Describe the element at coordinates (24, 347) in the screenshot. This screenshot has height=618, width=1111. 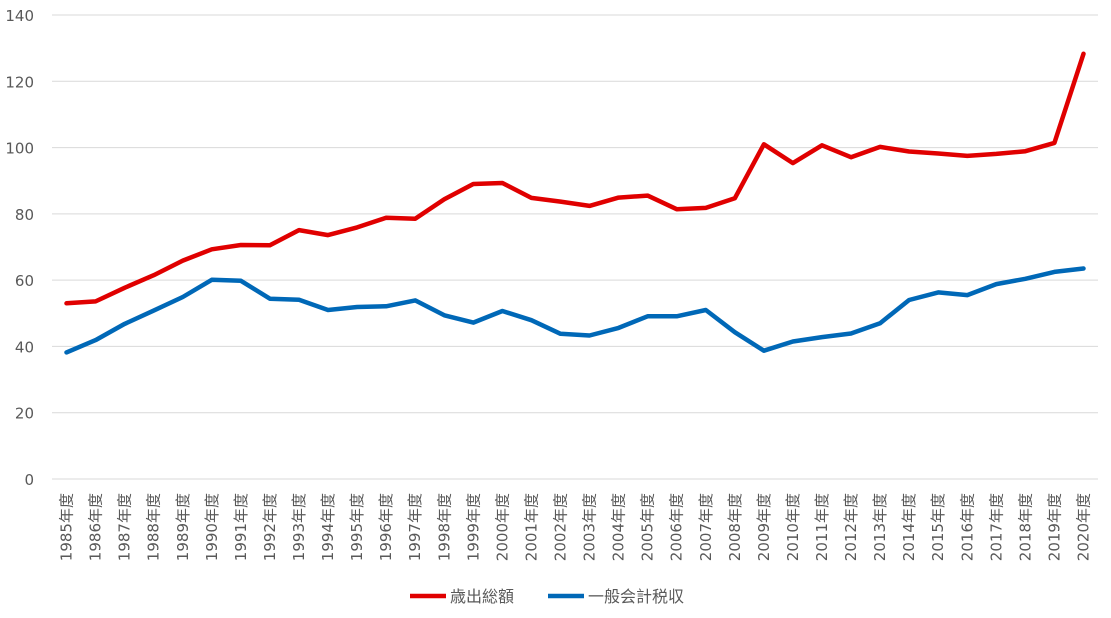
I see `y-tick-label: 40` at that location.